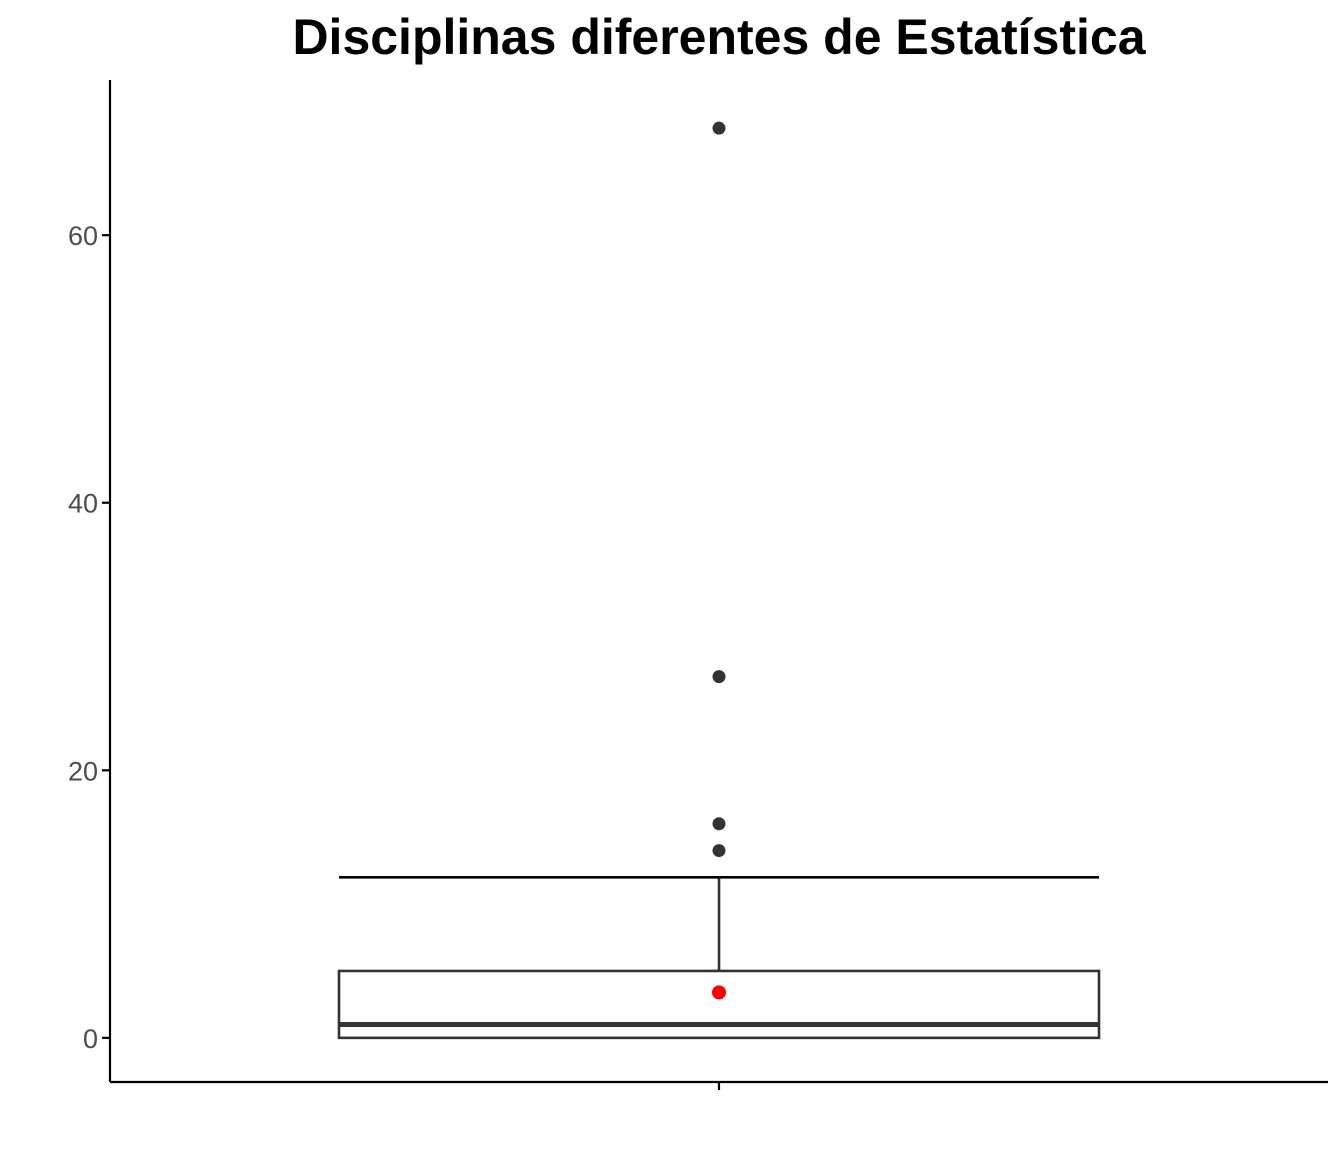 Image resolution: width=1344 pixels, height=1152 pixels. Describe the element at coordinates (719, 560) in the screenshot. I see `data-points` at that location.